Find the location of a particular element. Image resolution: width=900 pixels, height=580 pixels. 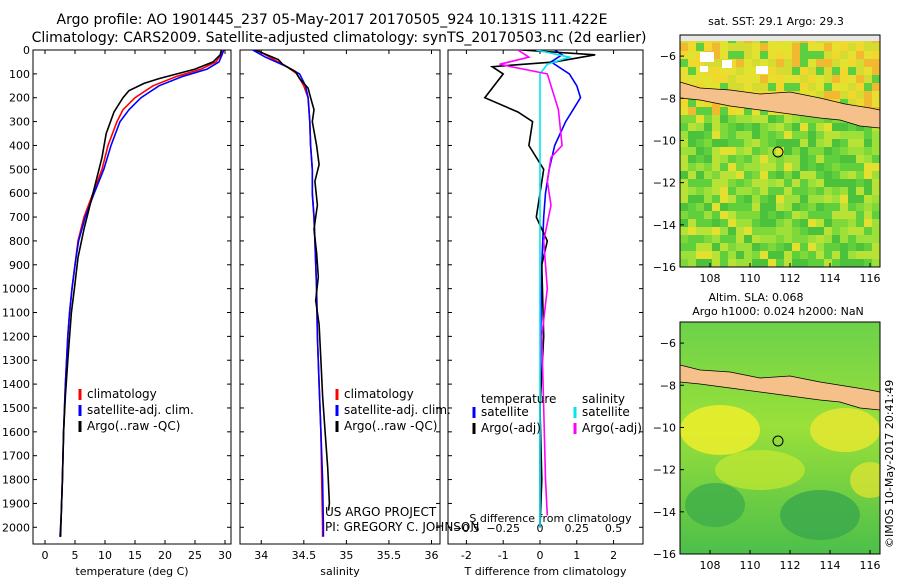

series-argo-raw-qc- is located at coordinates (292, 280).